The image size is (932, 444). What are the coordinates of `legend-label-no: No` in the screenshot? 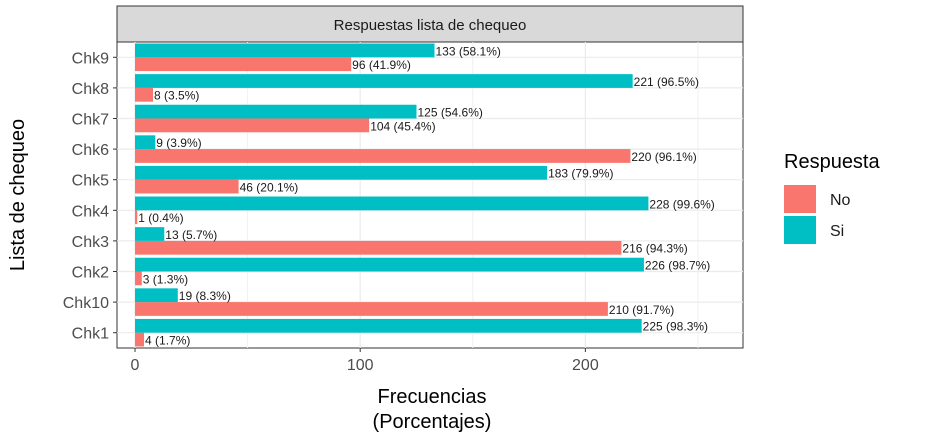 It's located at (840, 200).